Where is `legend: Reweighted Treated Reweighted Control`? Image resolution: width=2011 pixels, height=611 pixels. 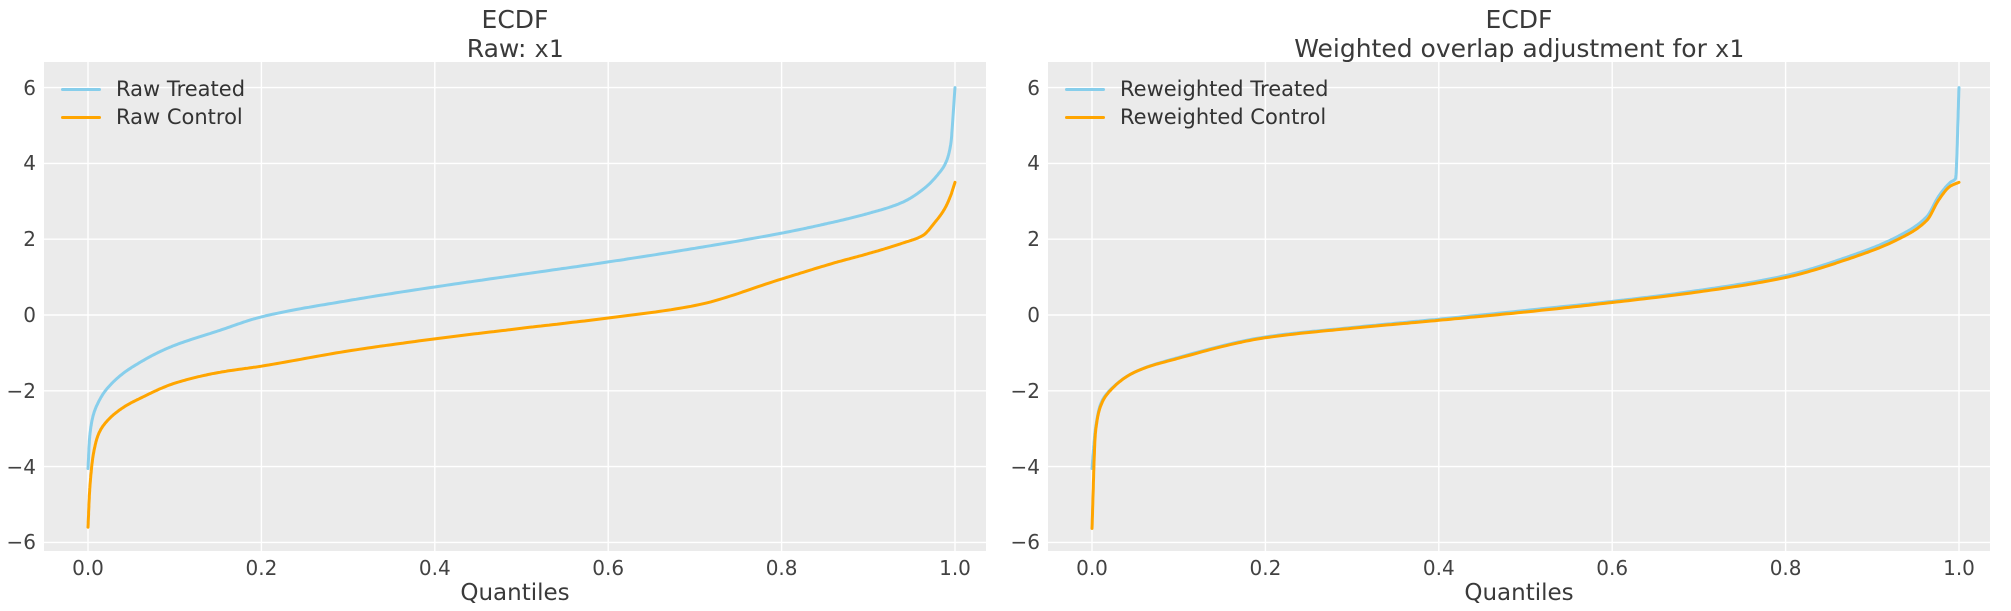
legend: Reweighted Treated Reweighted Control is located at coordinates (1196, 103).